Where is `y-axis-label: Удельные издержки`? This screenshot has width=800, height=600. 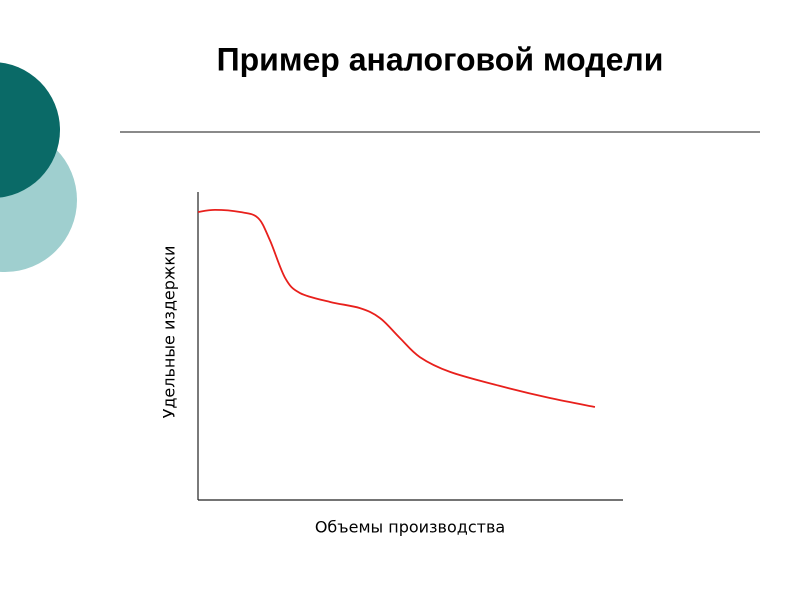
y-axis-label: Удельные издержки is located at coordinates (169, 332).